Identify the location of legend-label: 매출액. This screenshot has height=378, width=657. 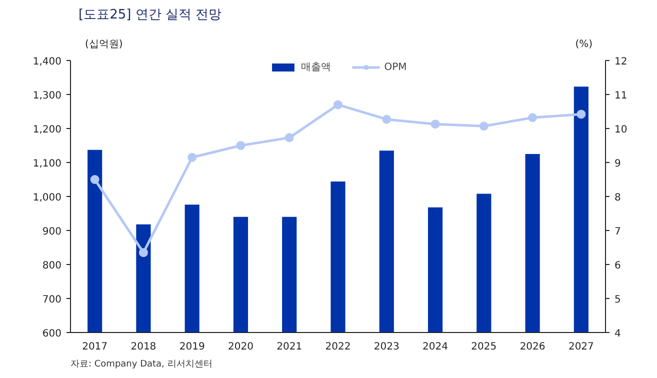
(316, 67).